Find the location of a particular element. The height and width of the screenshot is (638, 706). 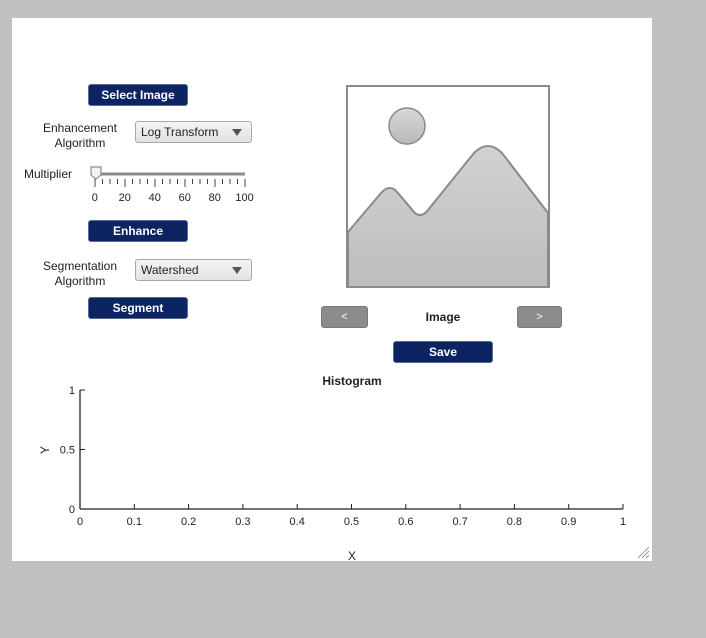

y-tick-label: 0 is located at coordinates (72, 510).